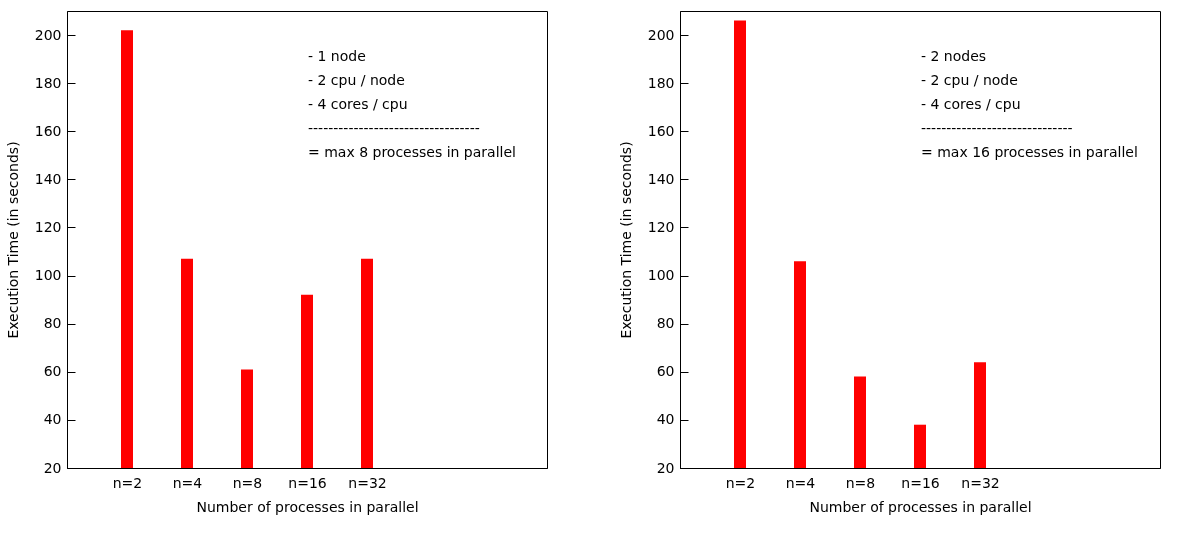 The height and width of the screenshot is (535, 1189). I want to click on annotation: = max 16 processes in parallel, so click(1029, 152).